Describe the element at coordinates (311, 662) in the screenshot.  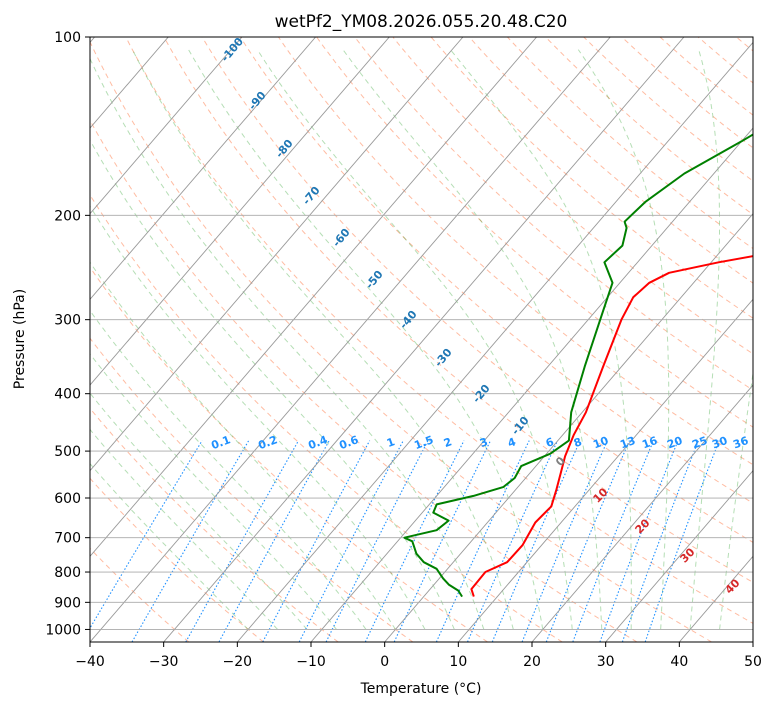
I see `x-tick-label: −10` at that location.